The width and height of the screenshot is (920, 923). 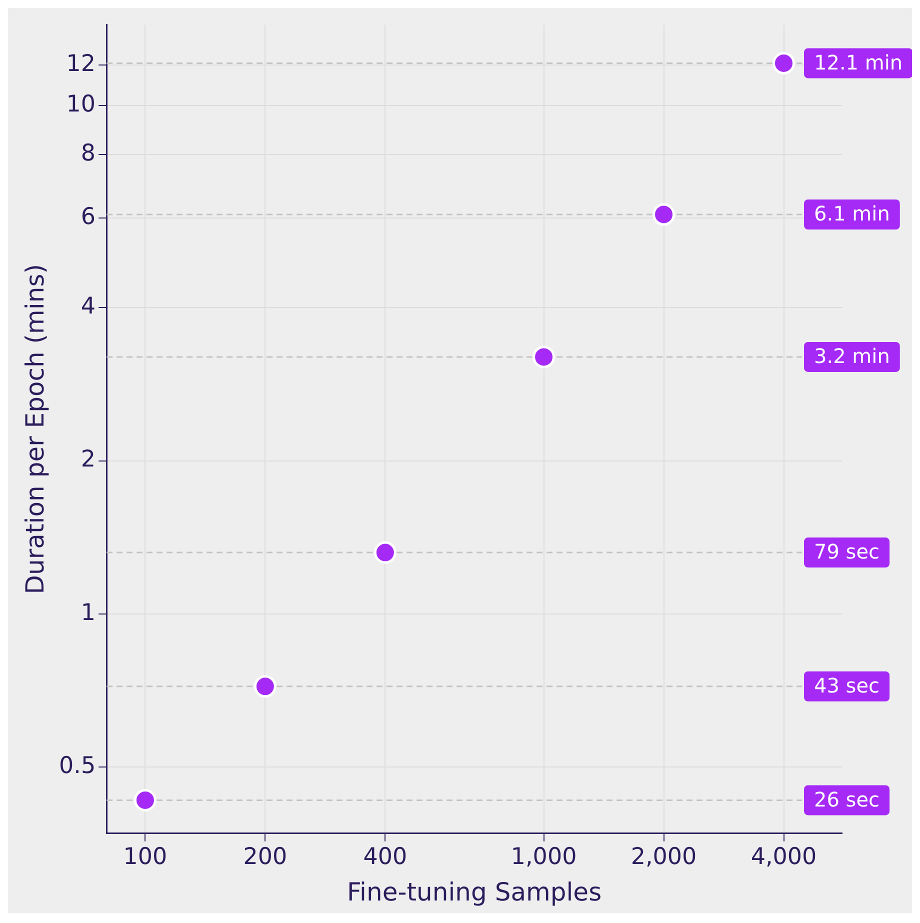 What do you see at coordinates (858, 62) in the screenshot?
I see `ref-line-label: 12.1 min` at bounding box center [858, 62].